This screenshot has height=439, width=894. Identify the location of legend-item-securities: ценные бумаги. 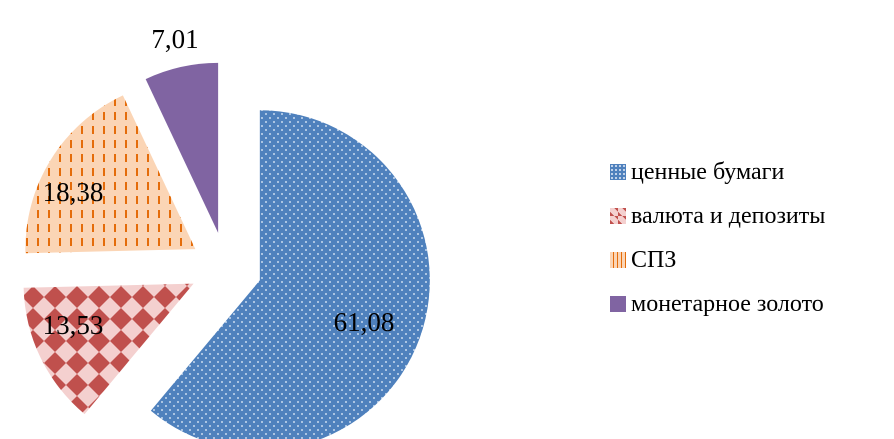
(717, 172).